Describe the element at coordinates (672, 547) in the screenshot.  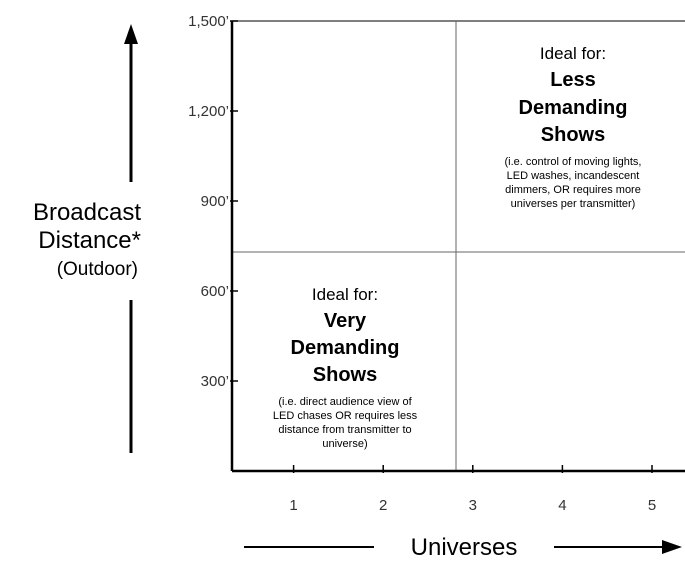
I see `x-arrow-head` at that location.